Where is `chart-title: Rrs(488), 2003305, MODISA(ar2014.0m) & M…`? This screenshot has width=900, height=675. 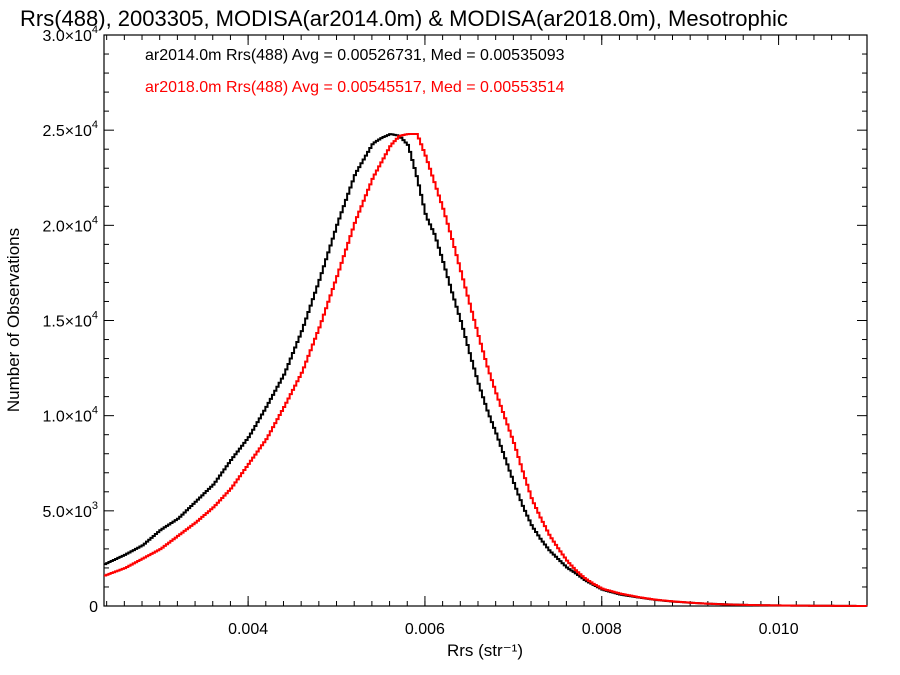 chart-title: Rrs(488), 2003305, MODISA(ar2014.0m) & M… is located at coordinates (404, 18).